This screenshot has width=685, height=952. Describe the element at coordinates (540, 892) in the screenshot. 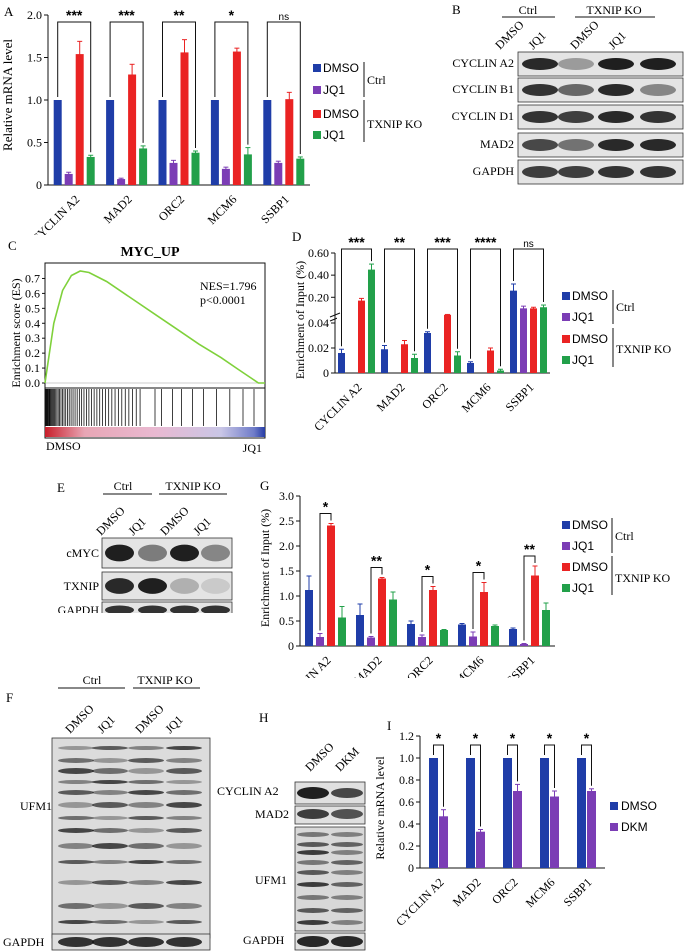

I see `x-tick-label: MCM6` at that location.